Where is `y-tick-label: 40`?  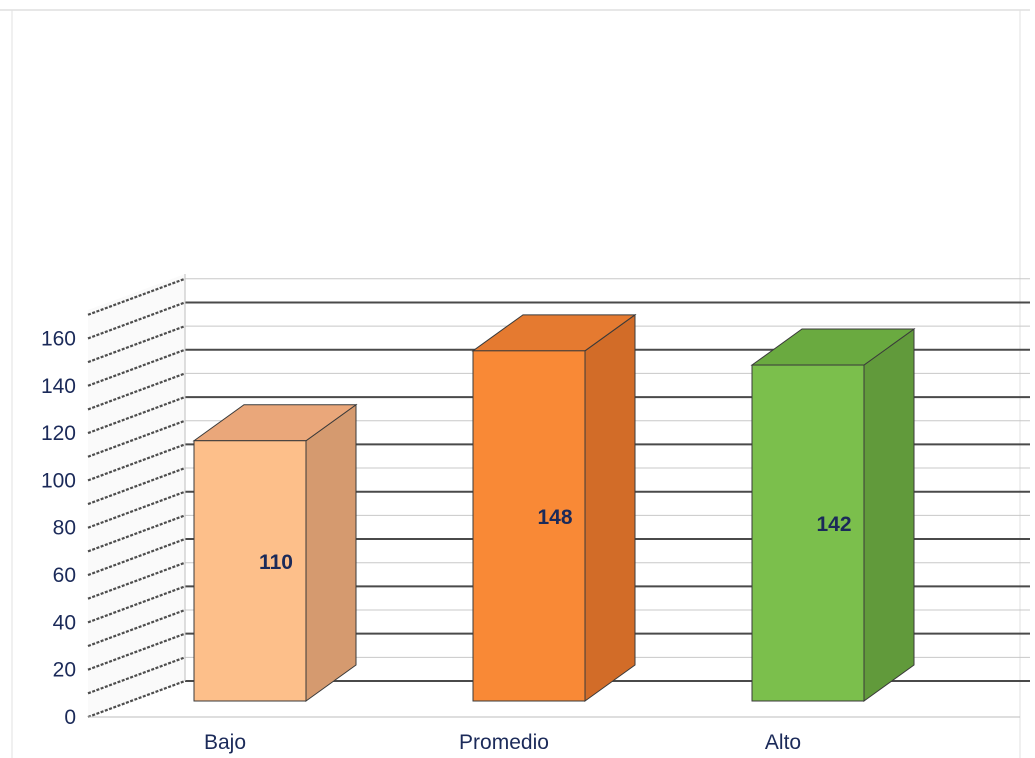
y-tick-label: 40 is located at coordinates (64, 622).